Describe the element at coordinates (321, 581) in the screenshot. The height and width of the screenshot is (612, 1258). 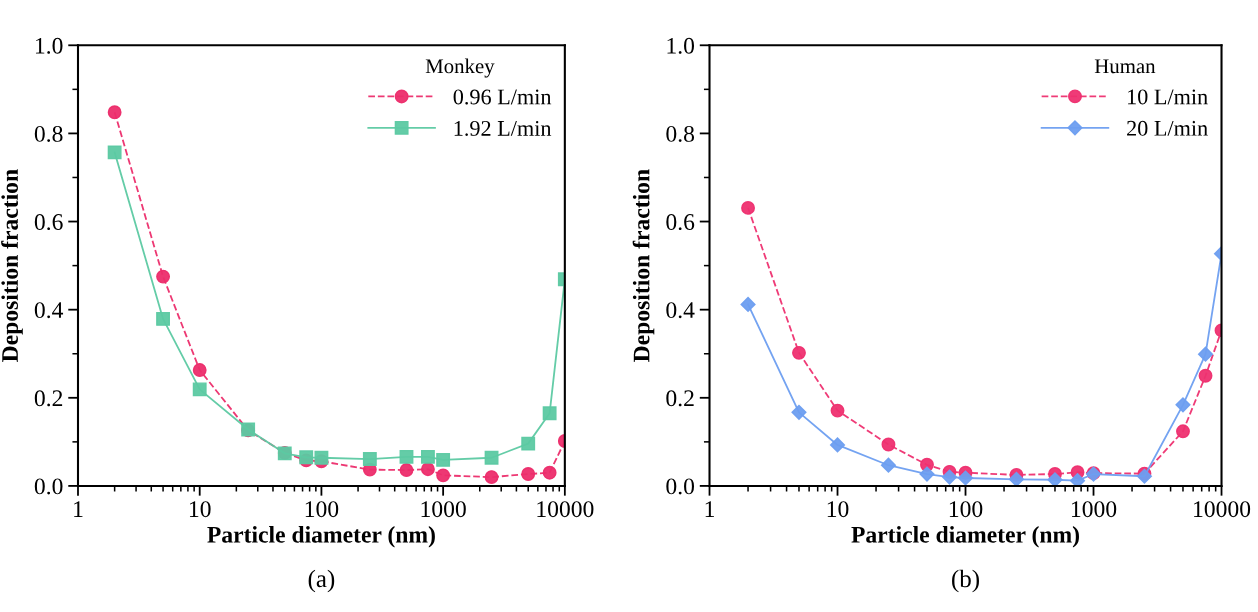
I see `text: (a)` at that location.